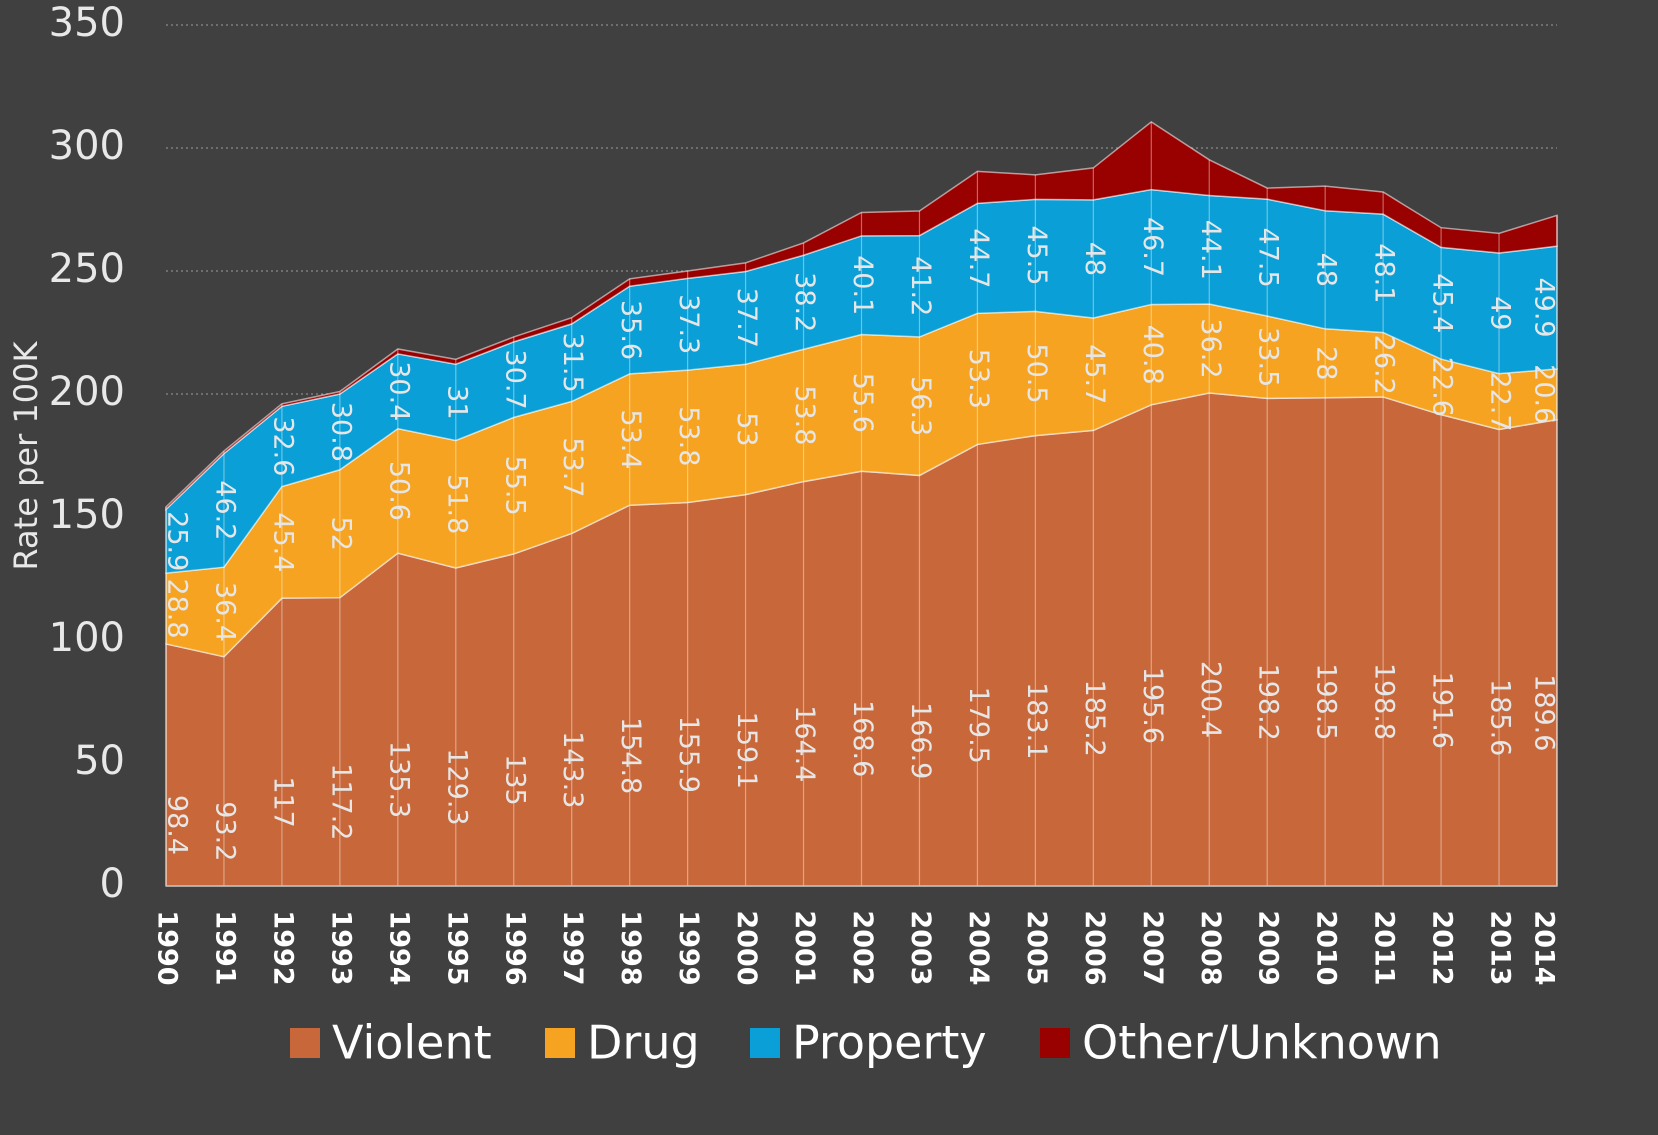 This screenshot has height=1135, width=1658. What do you see at coordinates (920, 740) in the screenshot?
I see `value-label: 166.9` at bounding box center [920, 740].